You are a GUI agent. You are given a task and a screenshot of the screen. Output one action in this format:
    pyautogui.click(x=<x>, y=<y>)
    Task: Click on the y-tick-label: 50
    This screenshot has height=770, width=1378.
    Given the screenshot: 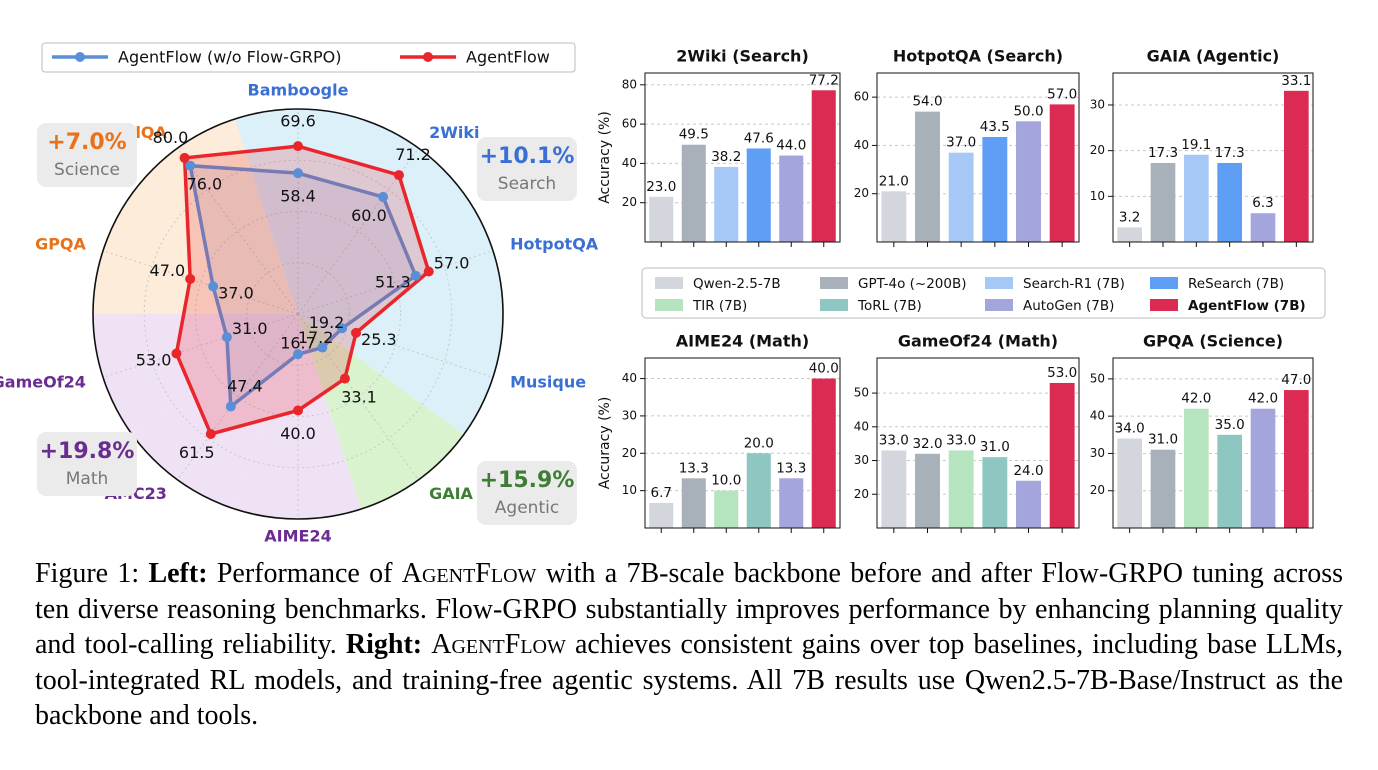 What is the action you would take?
    pyautogui.click(x=1097, y=378)
    